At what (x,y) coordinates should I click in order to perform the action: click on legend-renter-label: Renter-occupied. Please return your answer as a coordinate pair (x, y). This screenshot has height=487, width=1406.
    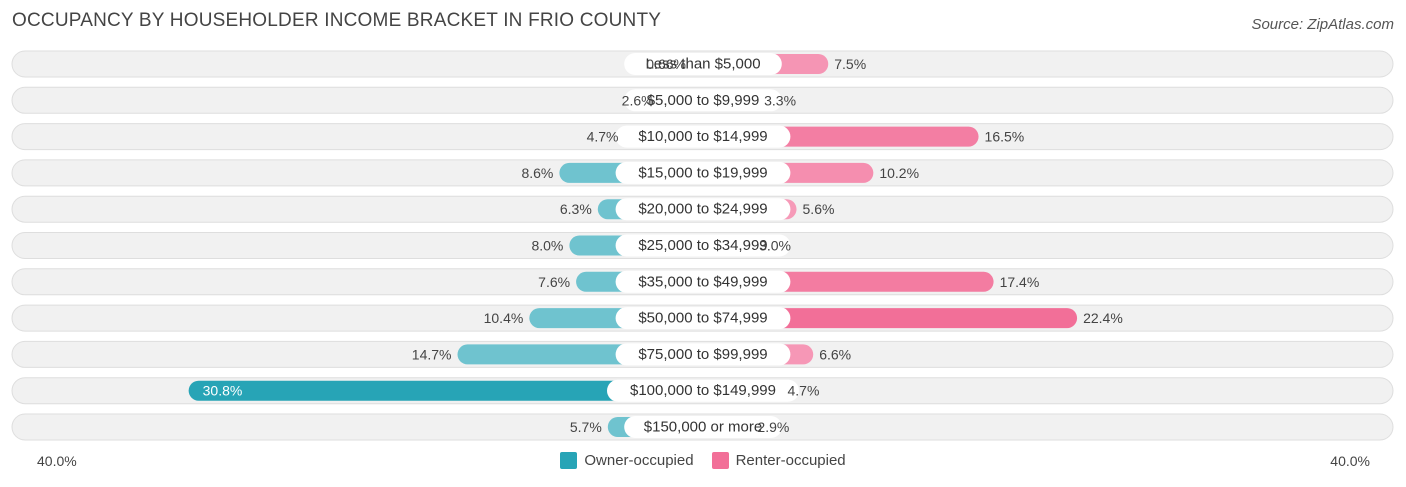
    Looking at the image, I should click on (790, 460).